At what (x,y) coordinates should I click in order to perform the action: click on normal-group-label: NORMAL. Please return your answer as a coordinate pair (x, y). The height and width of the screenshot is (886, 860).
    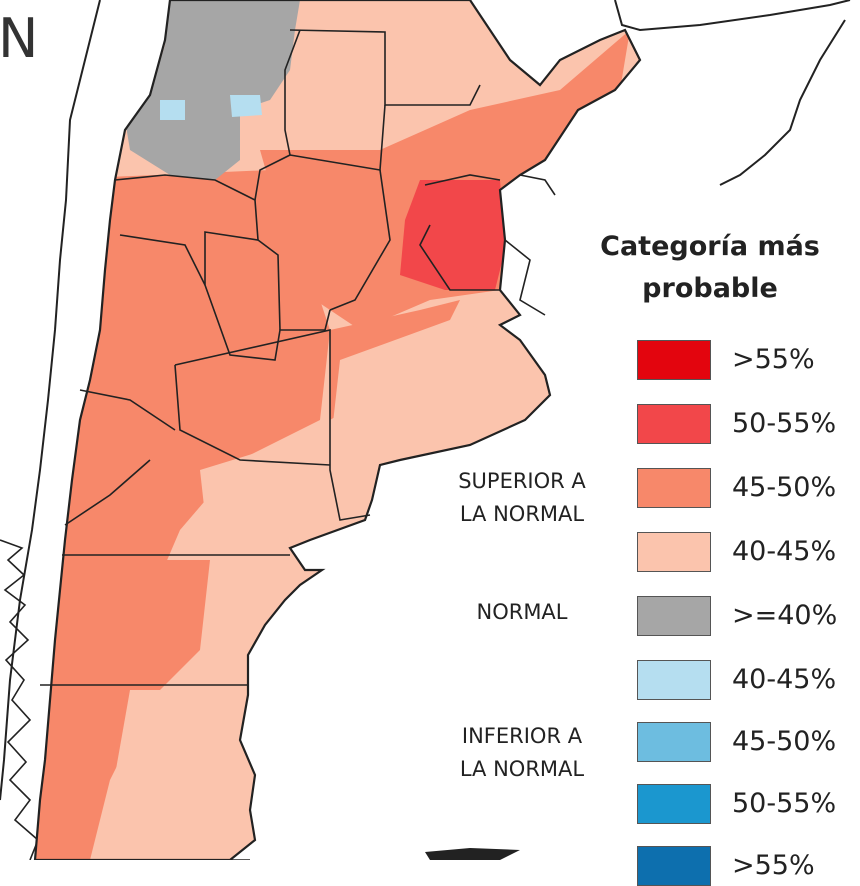
    Looking at the image, I should click on (522, 612).